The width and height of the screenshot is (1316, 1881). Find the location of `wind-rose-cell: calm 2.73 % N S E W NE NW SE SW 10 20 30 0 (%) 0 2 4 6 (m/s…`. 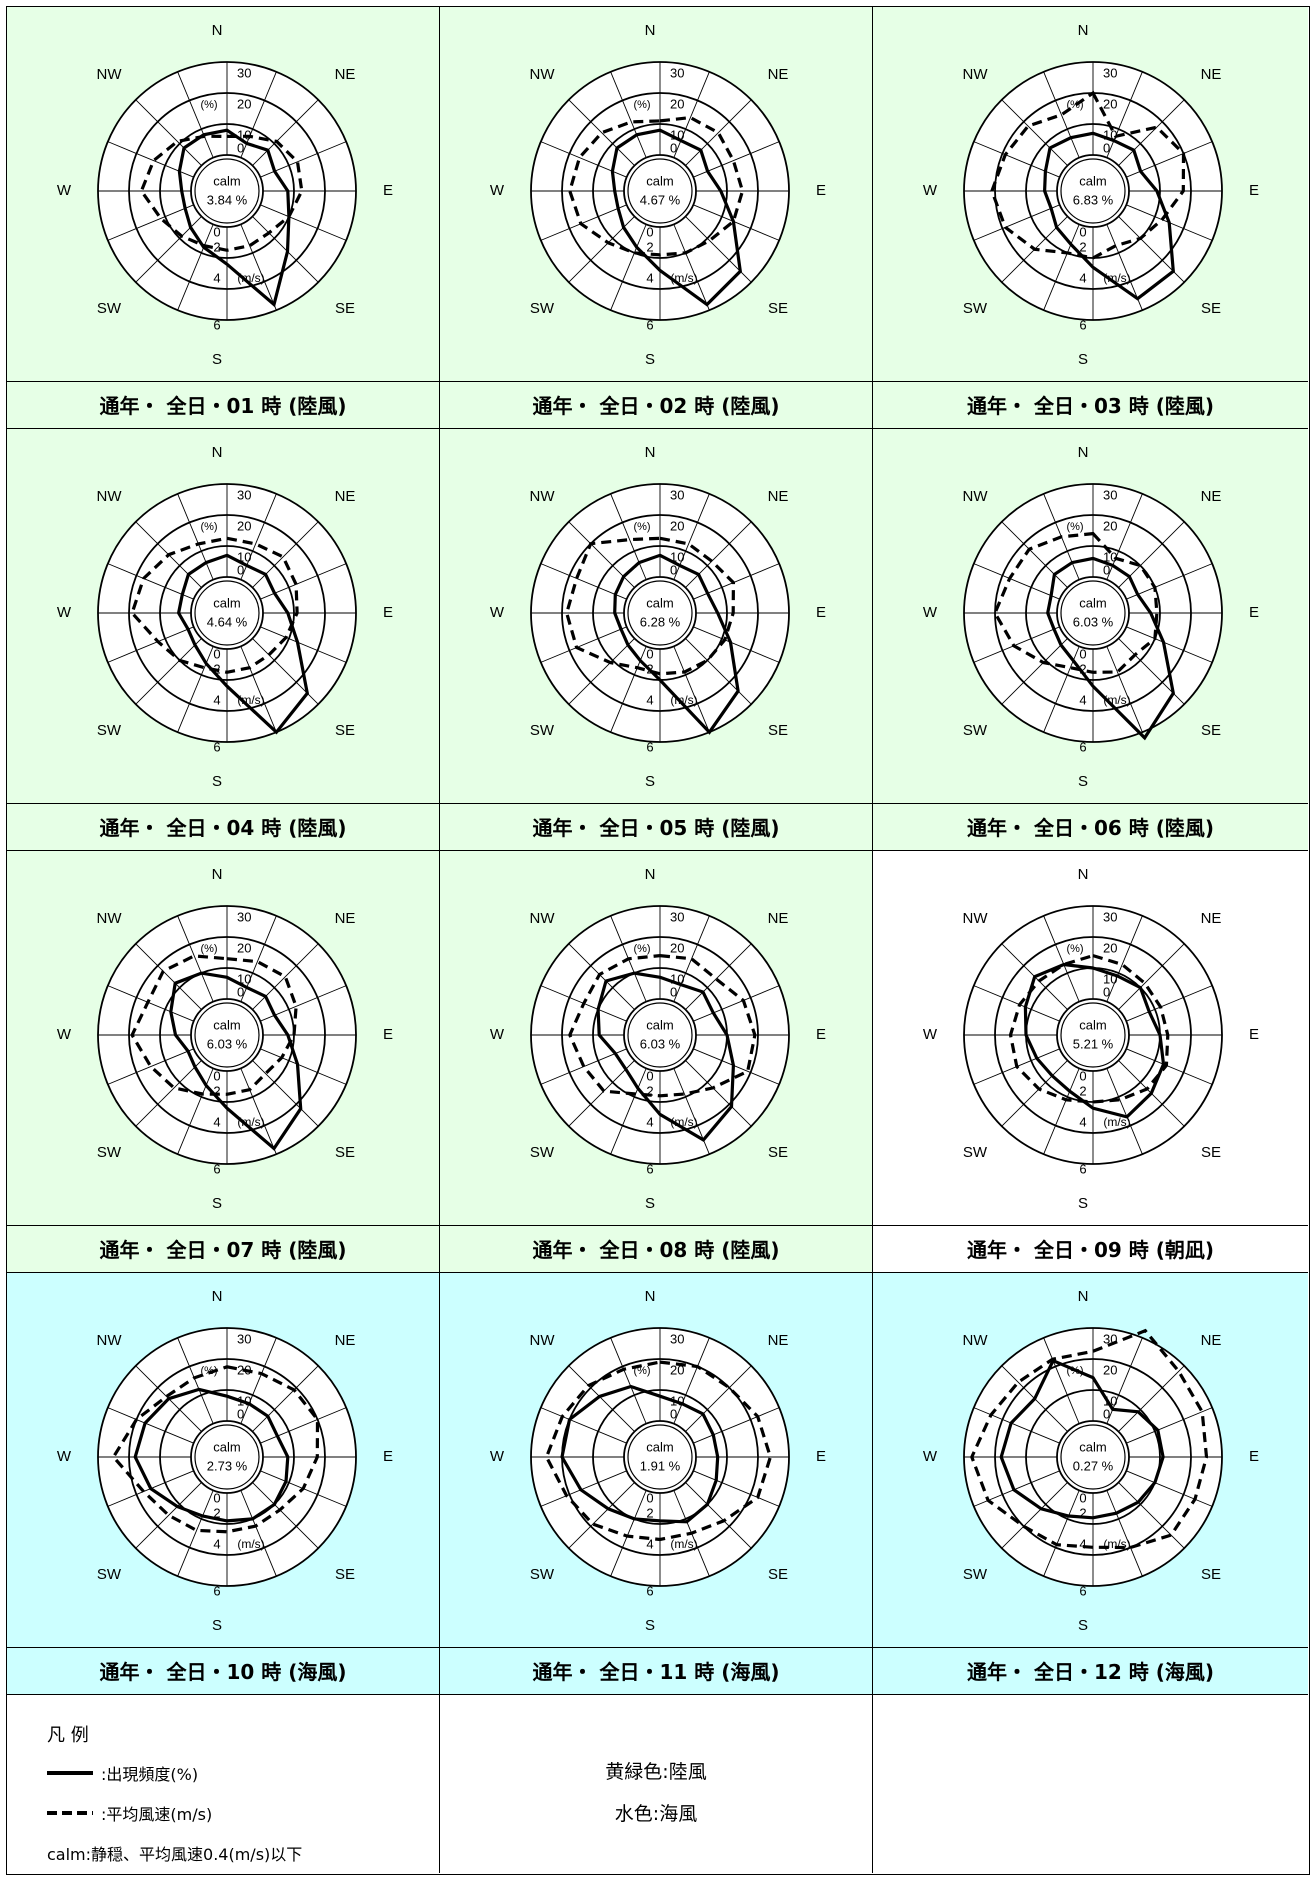

wind-rose-cell: calm 2.73 % N S E W NE NW SE SW 10 20 30 0 (%) 0 2 4 6 (m/s… is located at coordinates (223, 1484).